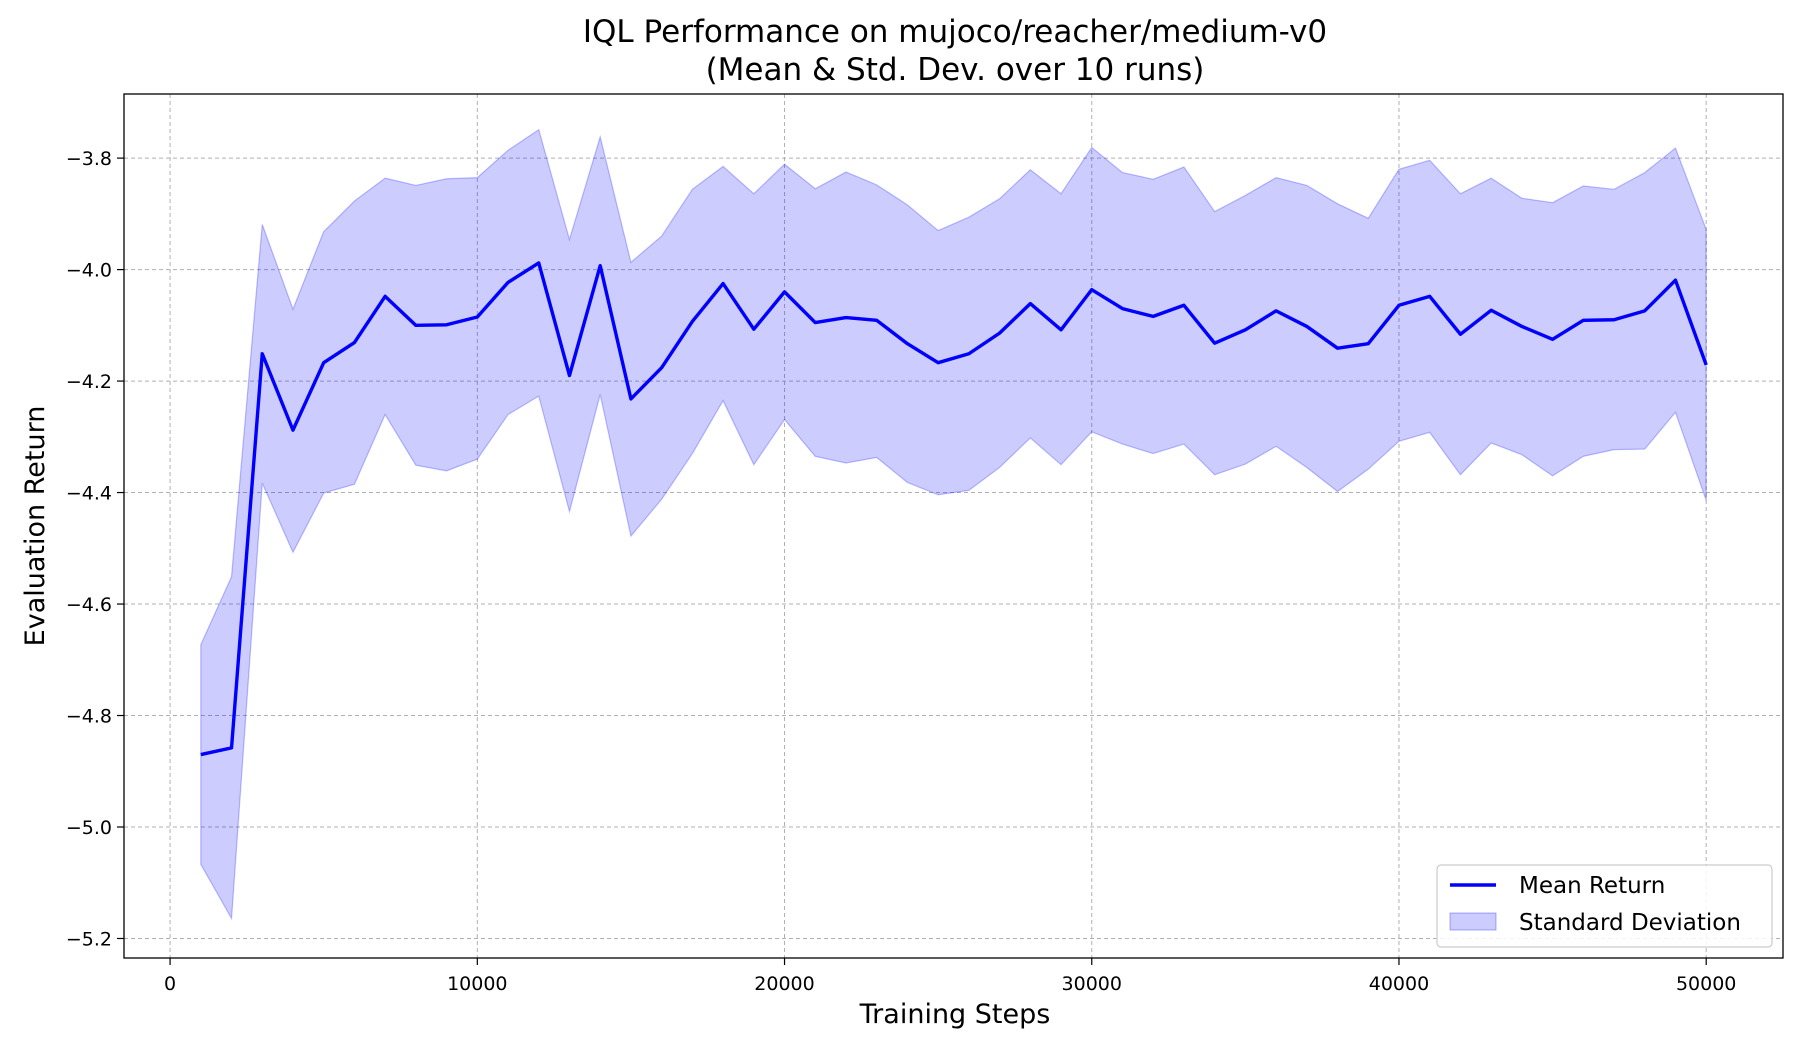  Describe the element at coordinates (1592, 886) in the screenshot. I see `legend-mean-return-label: Mean Return` at that location.